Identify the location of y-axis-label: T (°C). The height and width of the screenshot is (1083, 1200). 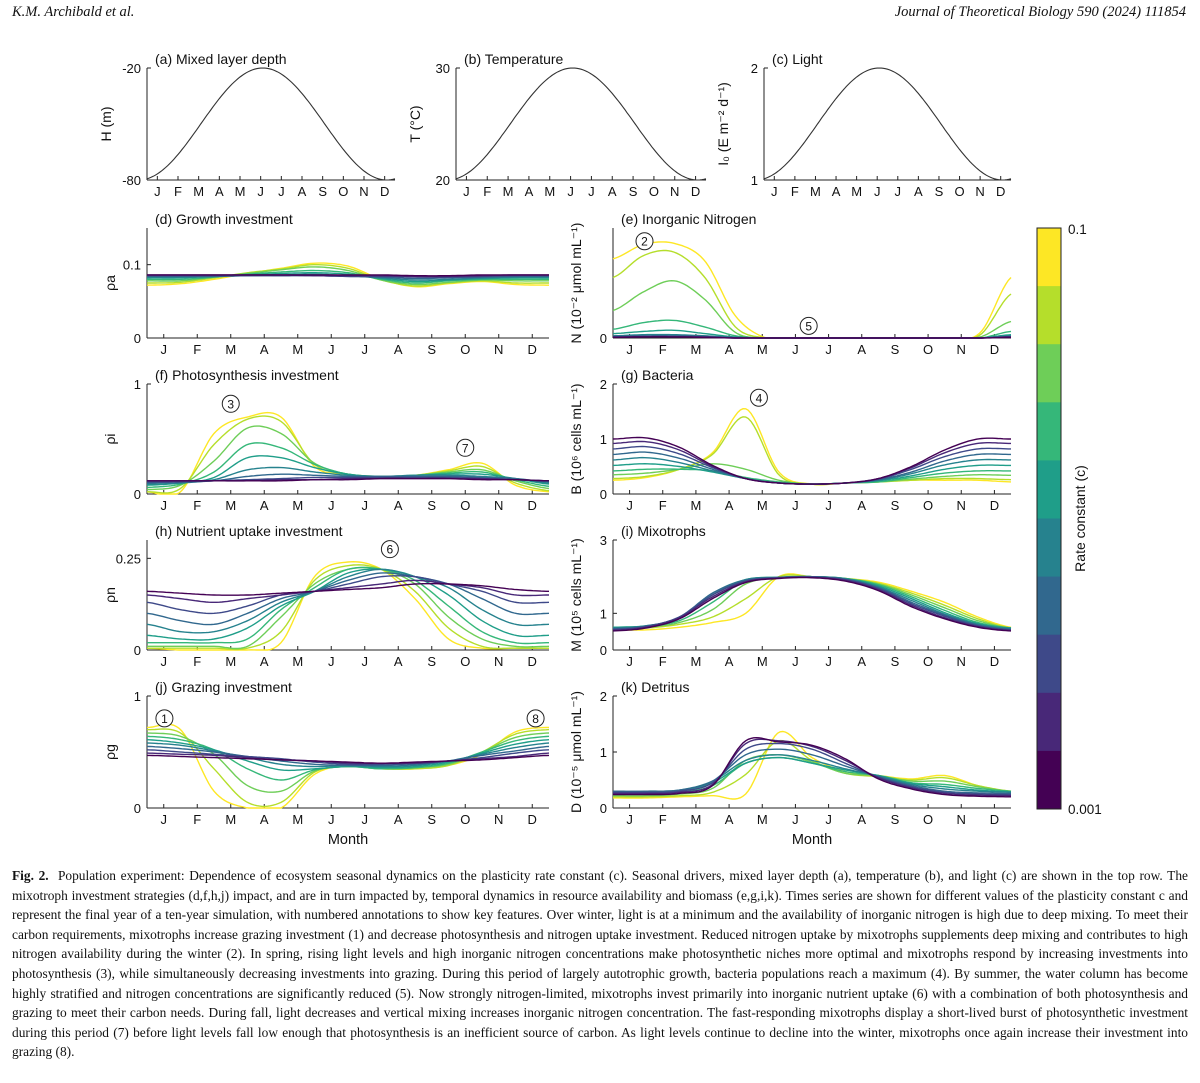
(415, 123).